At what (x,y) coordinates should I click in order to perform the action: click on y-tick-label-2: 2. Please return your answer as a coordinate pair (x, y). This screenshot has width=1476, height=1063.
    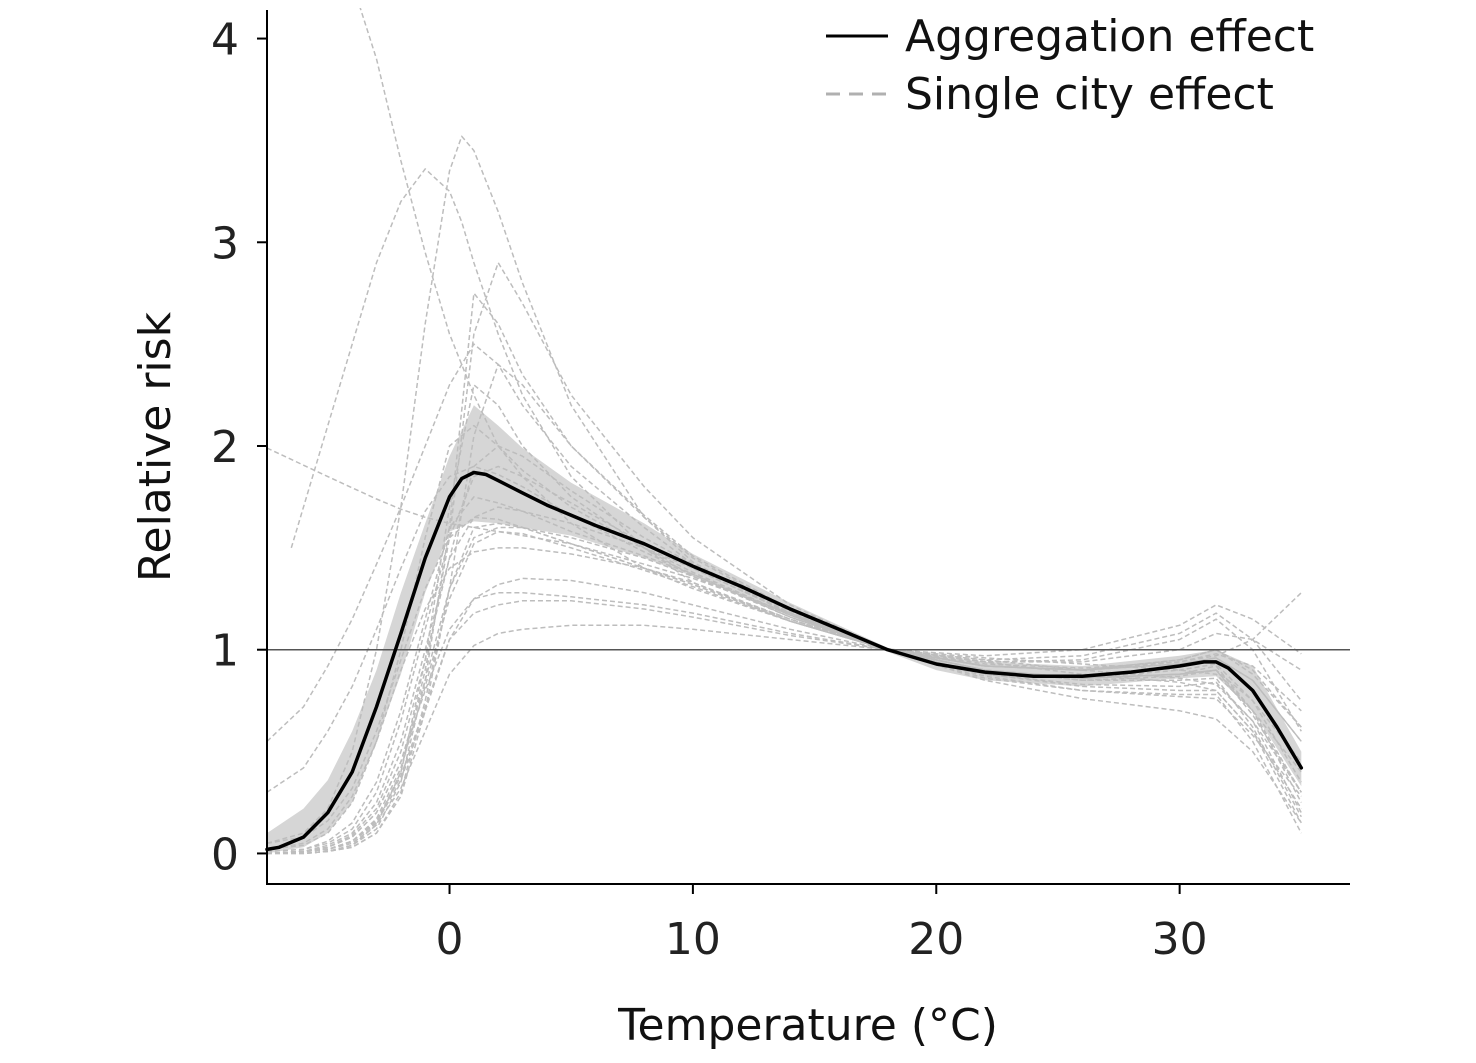
    Looking at the image, I should click on (225, 447).